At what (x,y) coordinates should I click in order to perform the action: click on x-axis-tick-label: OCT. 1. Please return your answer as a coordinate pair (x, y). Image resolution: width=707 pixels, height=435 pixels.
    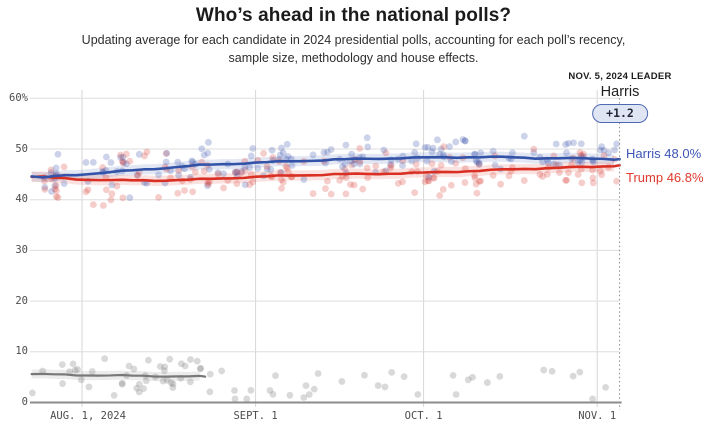
    Looking at the image, I should click on (423, 416).